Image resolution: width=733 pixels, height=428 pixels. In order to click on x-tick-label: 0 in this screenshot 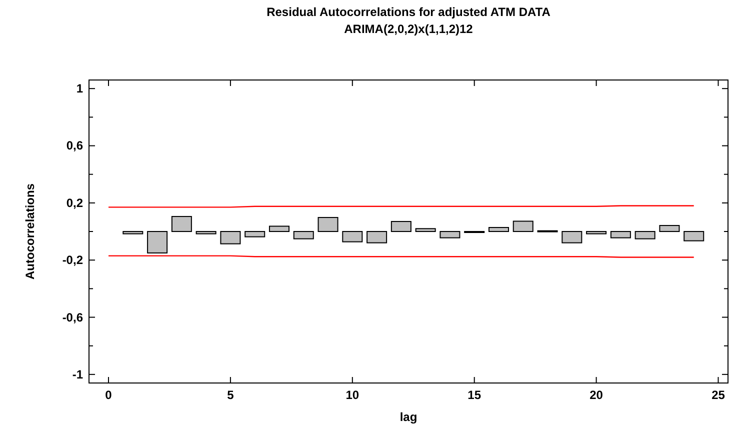, I will do `click(108, 395)`.